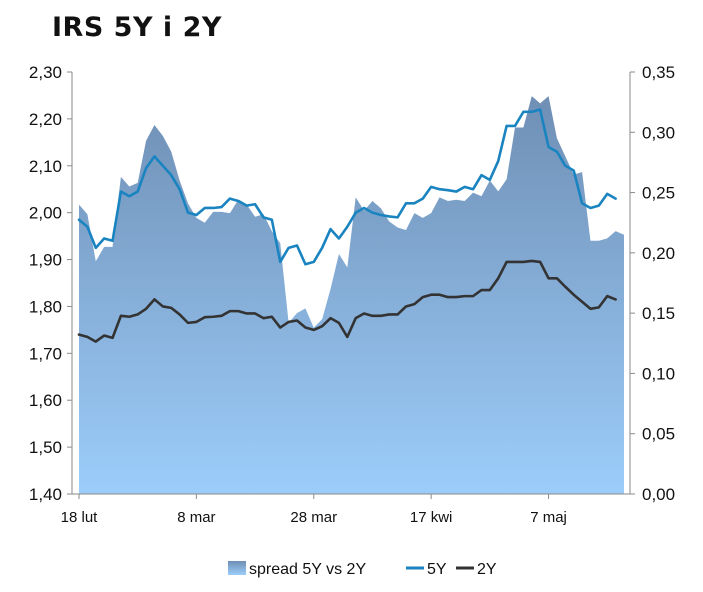  I want to click on x-tick-label: 7 maj, so click(548, 517).